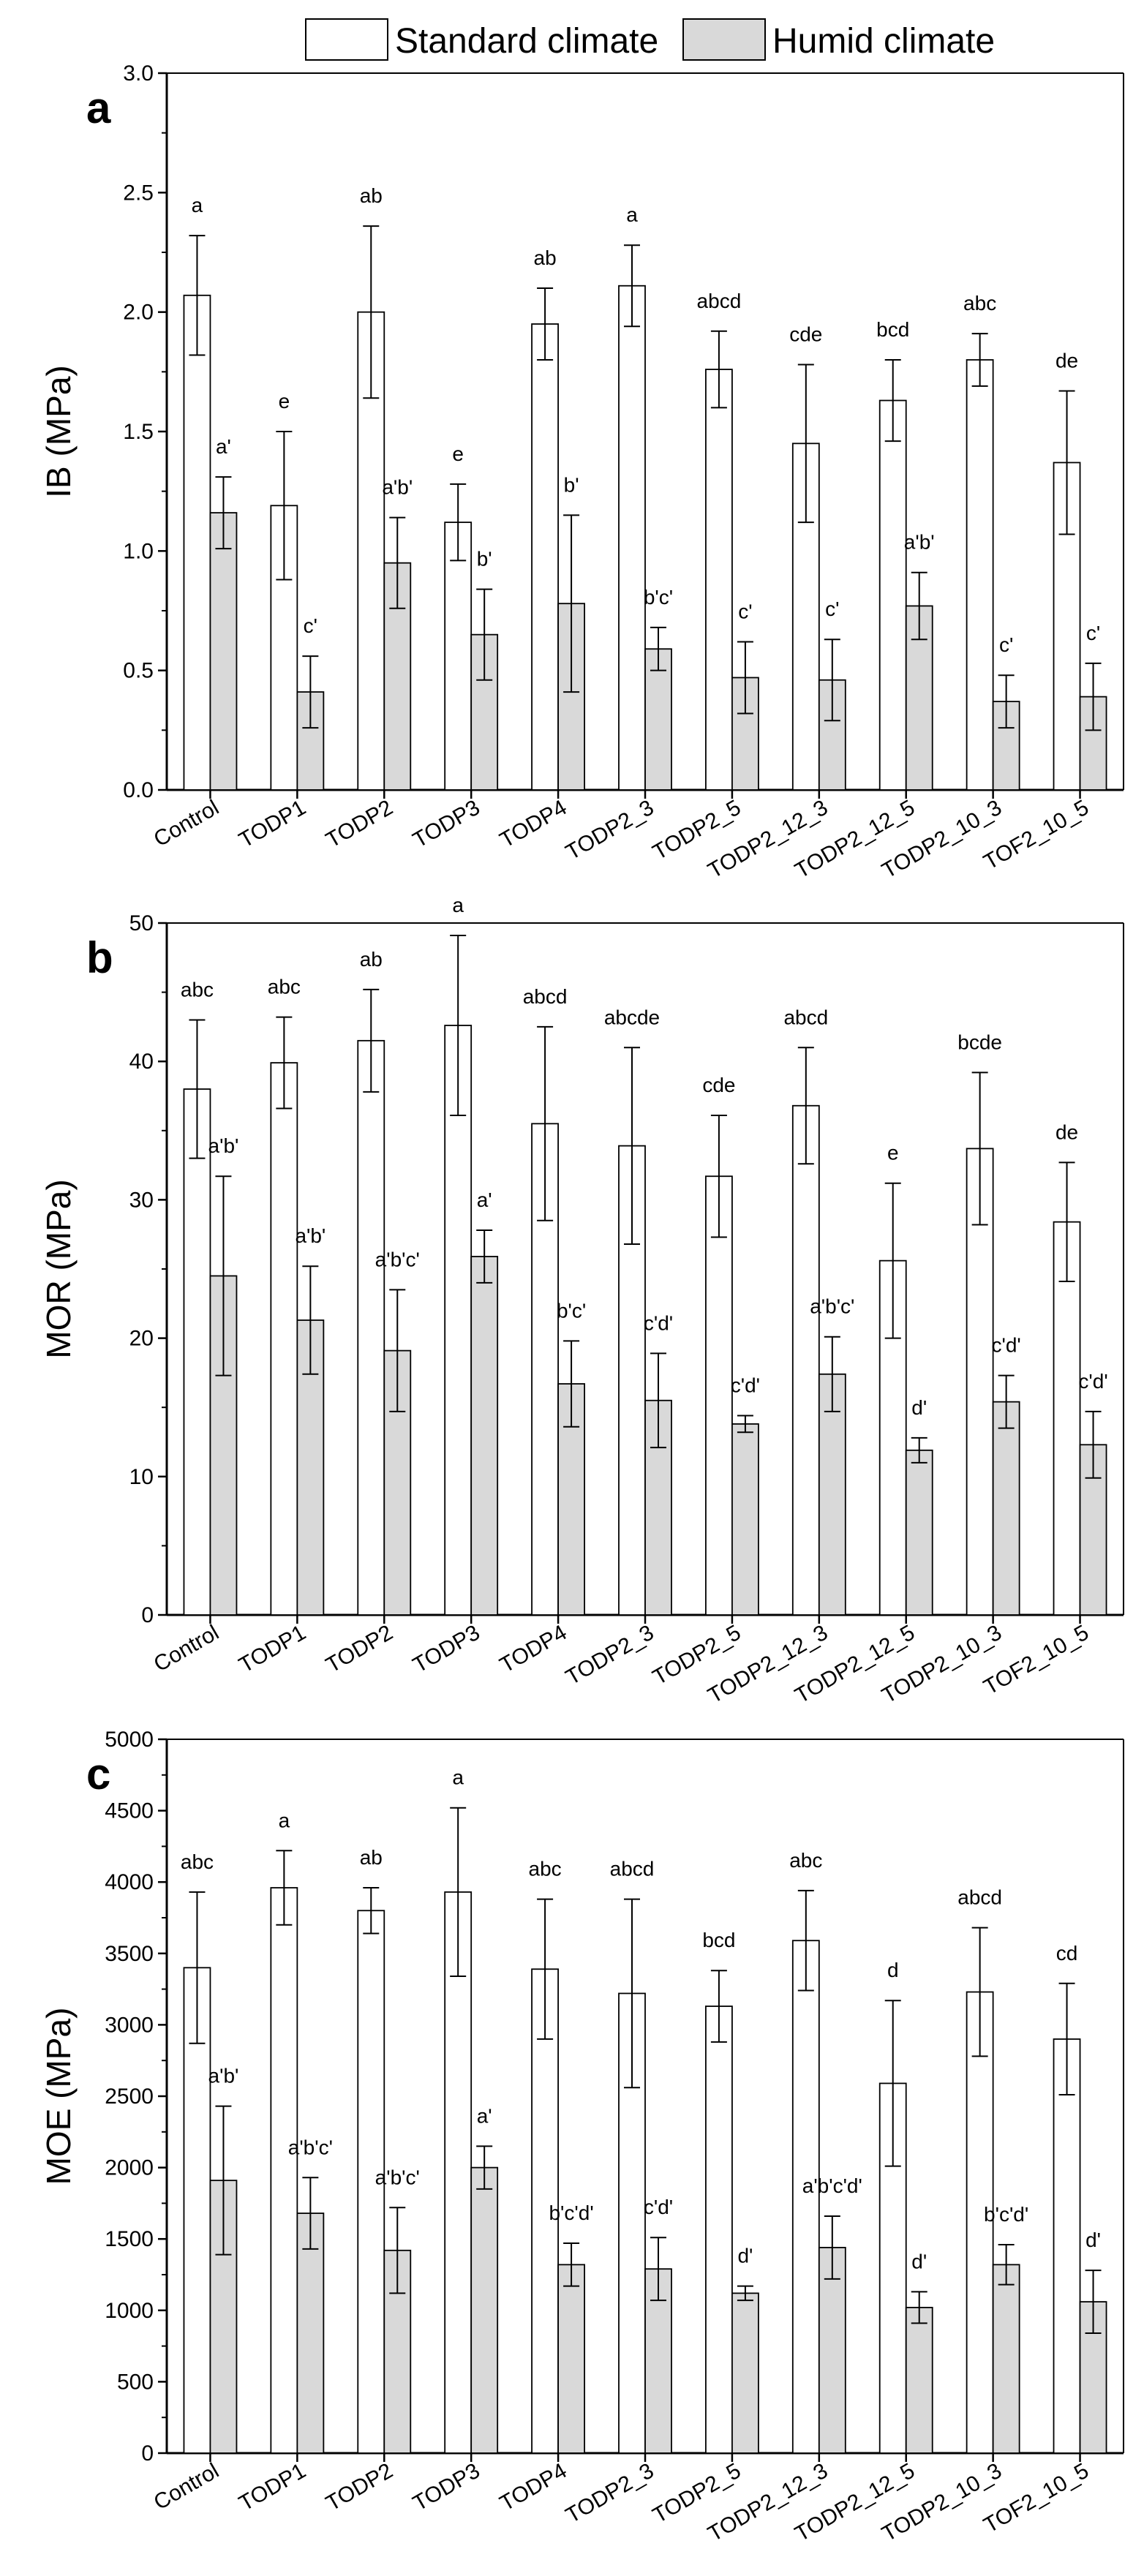 The height and width of the screenshot is (2576, 1144). I want to click on x-tick-label: TODP4, so click(533, 823).